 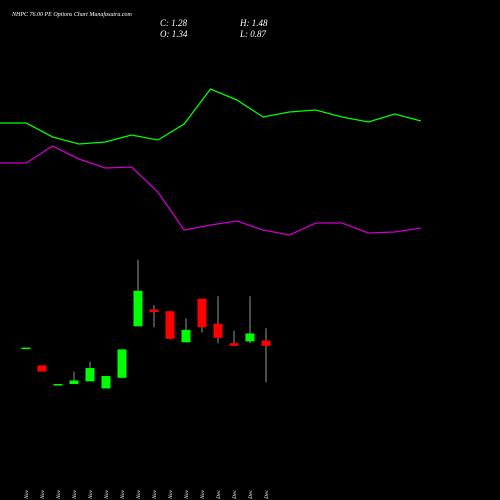 What do you see at coordinates (219, 494) in the screenshot?
I see `x-tick-label: 01 Dec` at bounding box center [219, 494].